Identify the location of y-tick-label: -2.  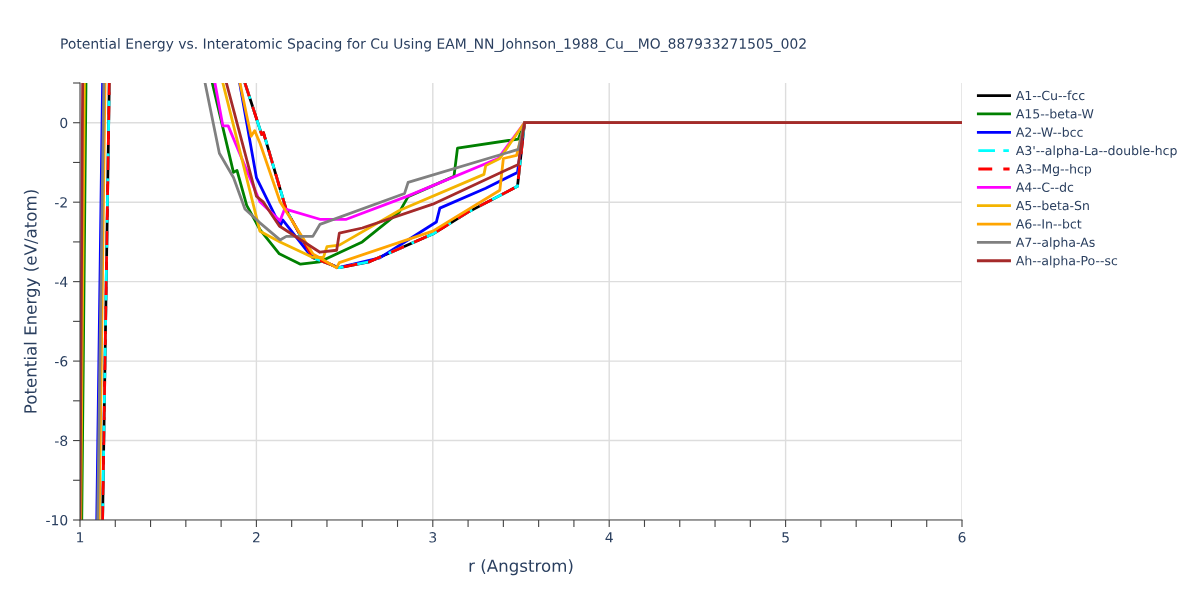
(61, 202).